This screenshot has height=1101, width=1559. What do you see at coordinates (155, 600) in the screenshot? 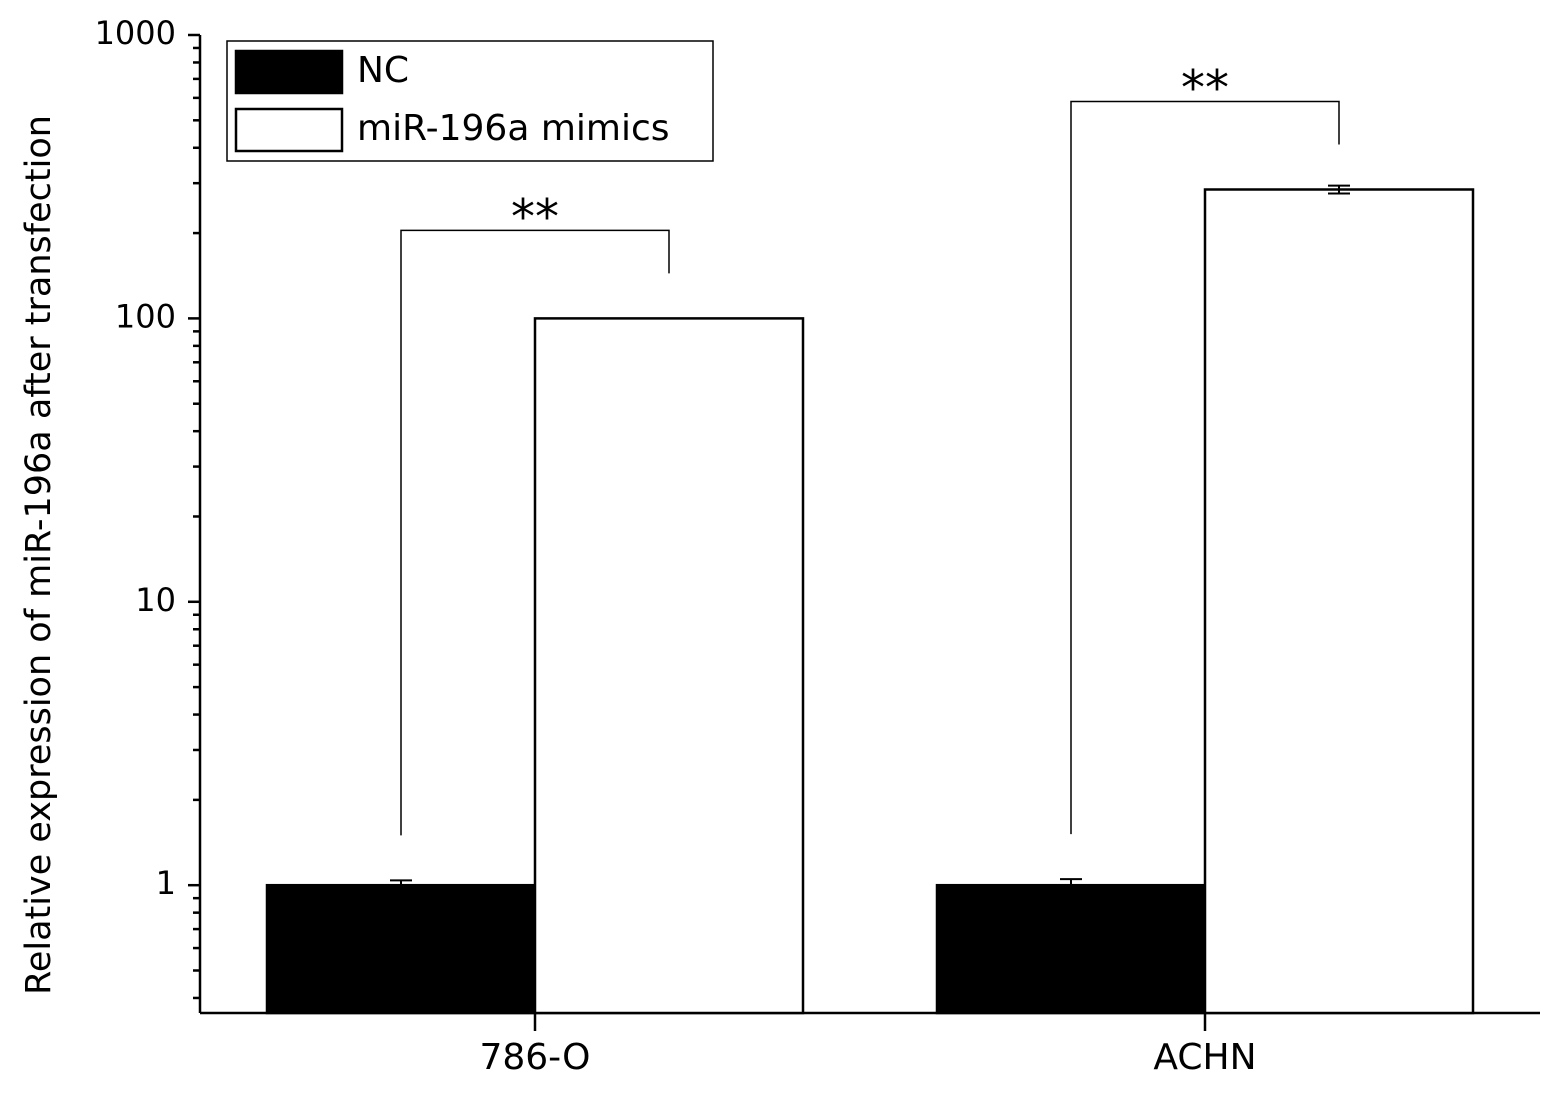
I see `y-tick-label: 10` at bounding box center [155, 600].